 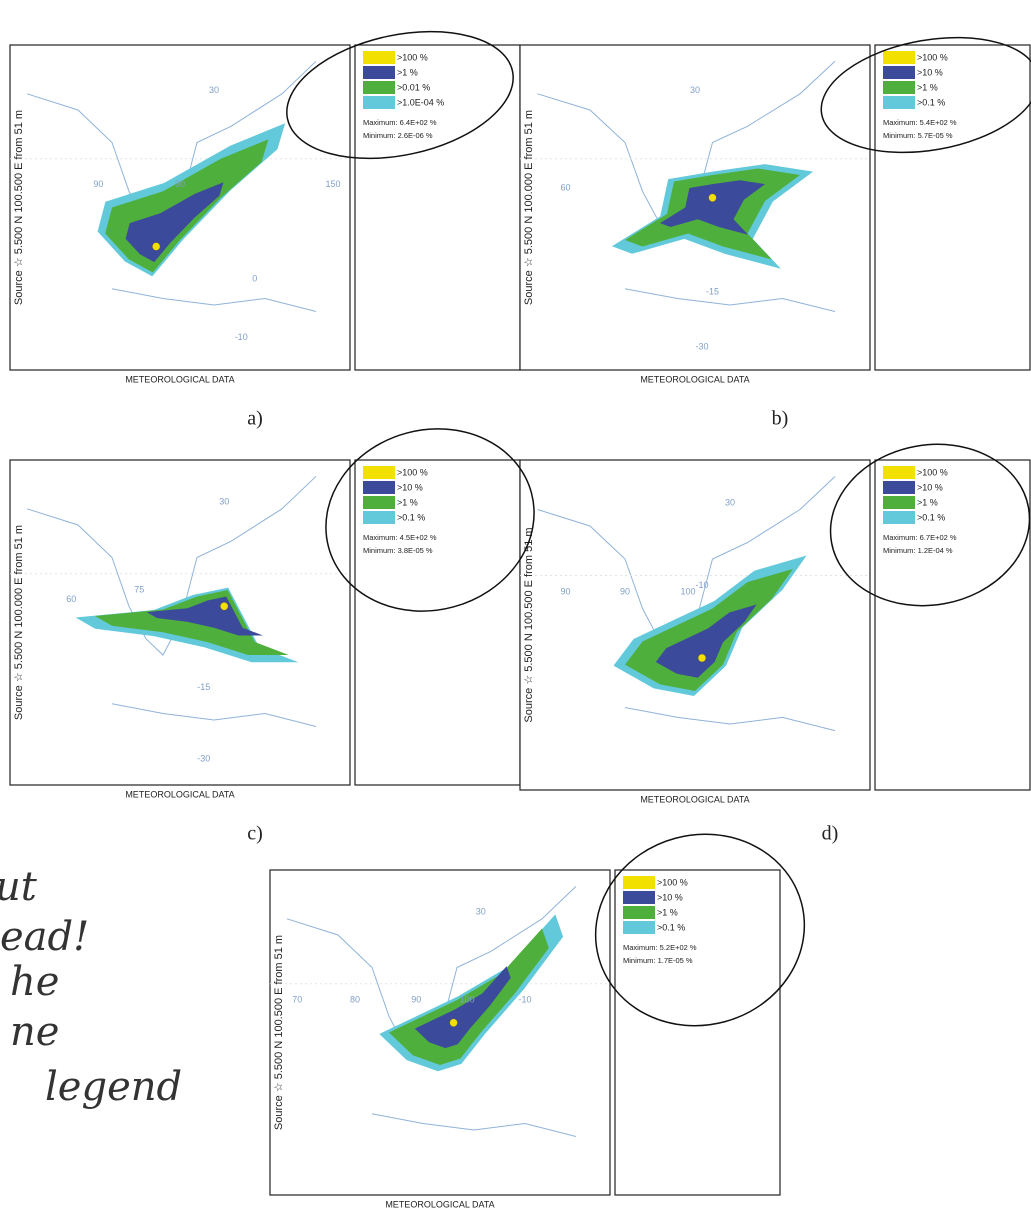 What do you see at coordinates (241, 337) in the screenshot?
I see `grid-label: -10` at bounding box center [241, 337].